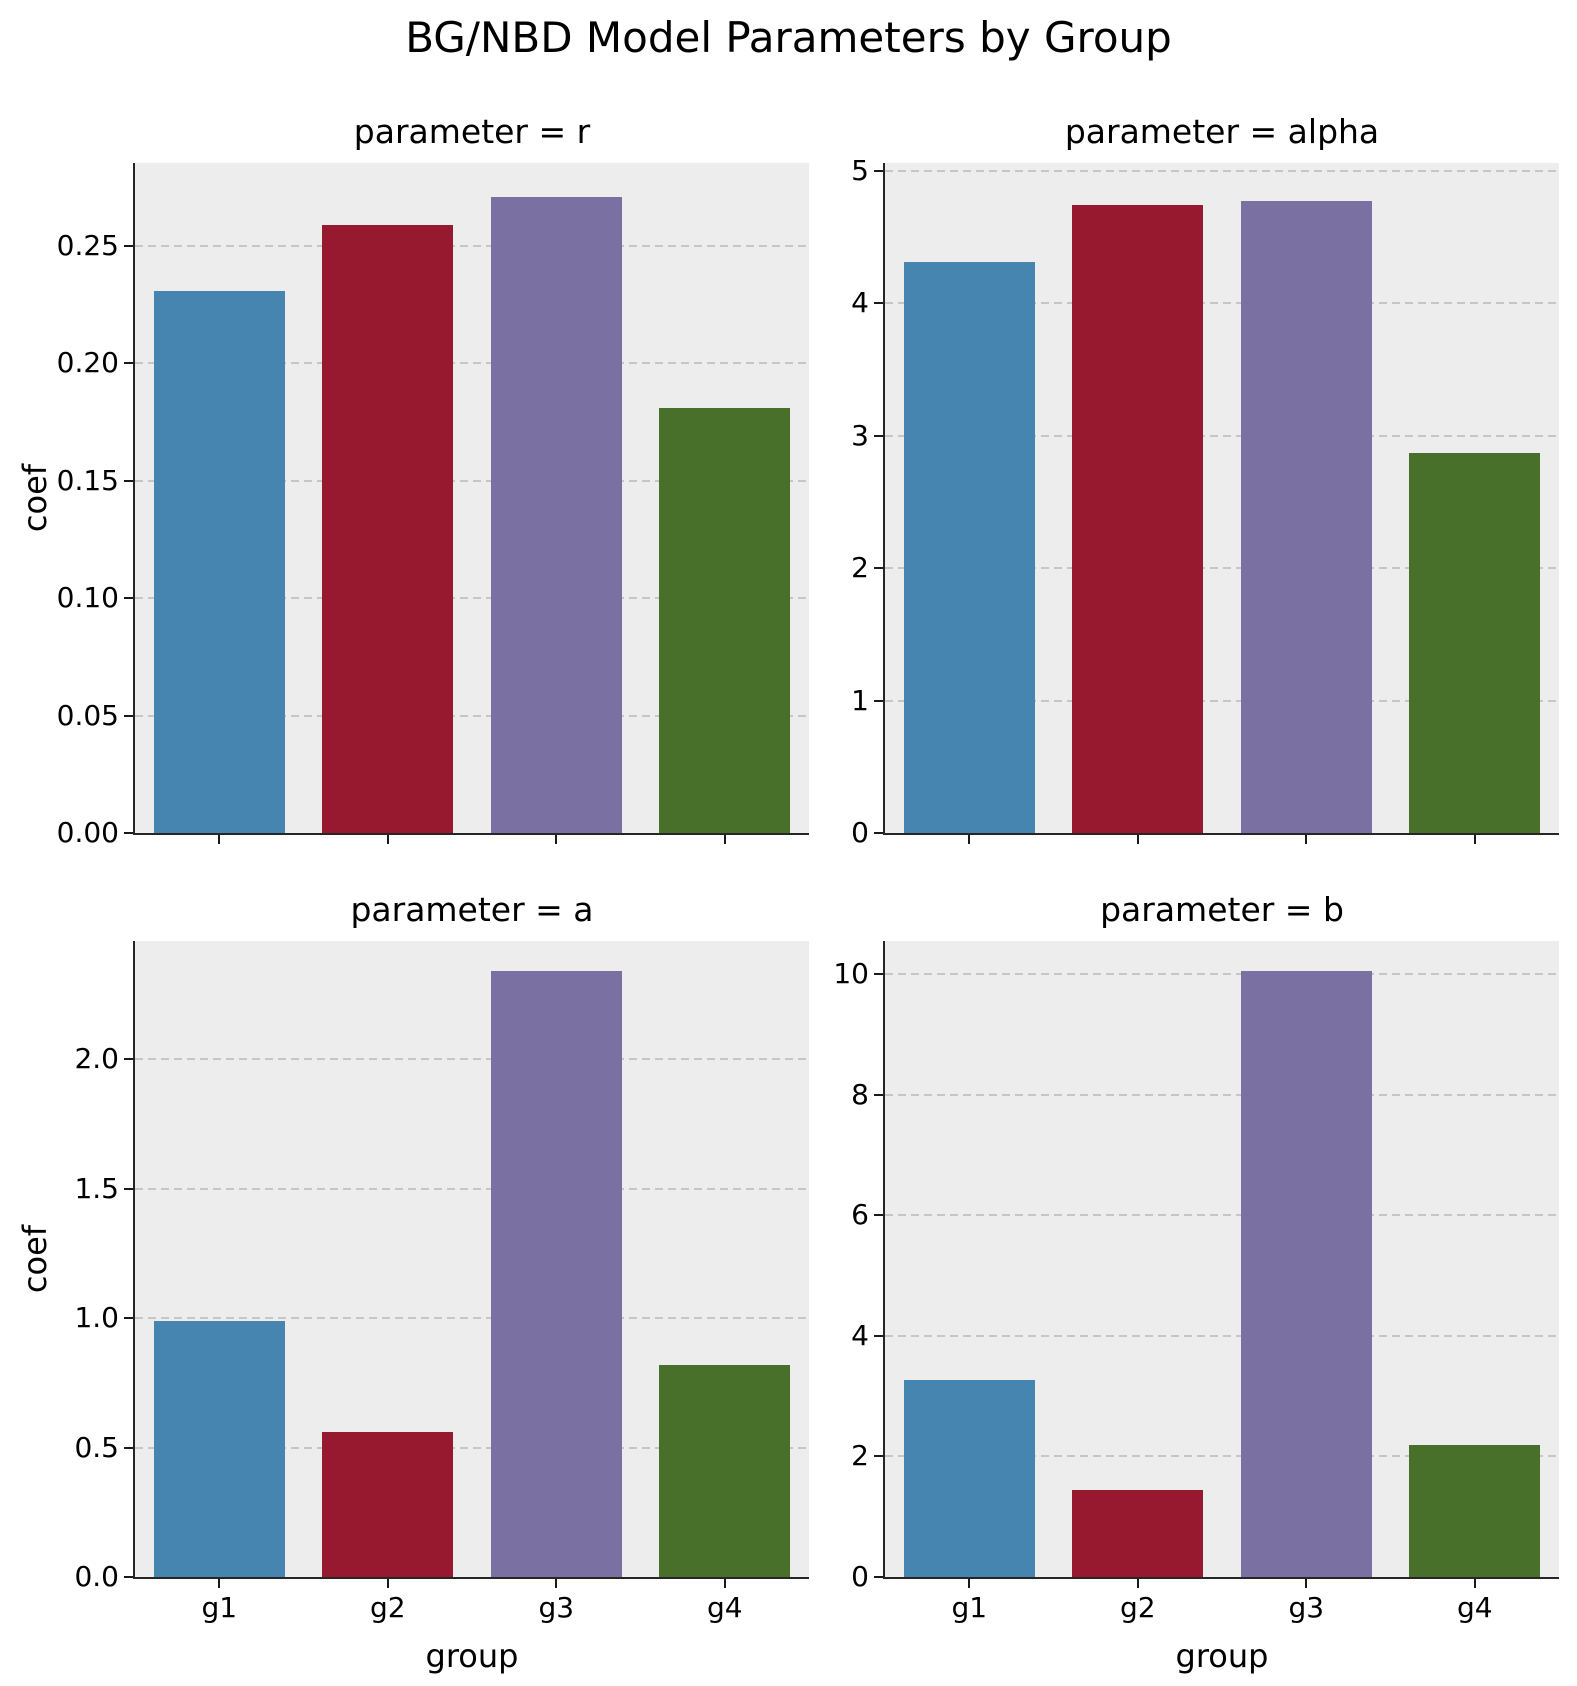  What do you see at coordinates (788, 37) in the screenshot?
I see `figure-title: BG/NBD Model Parameters by Group` at bounding box center [788, 37].